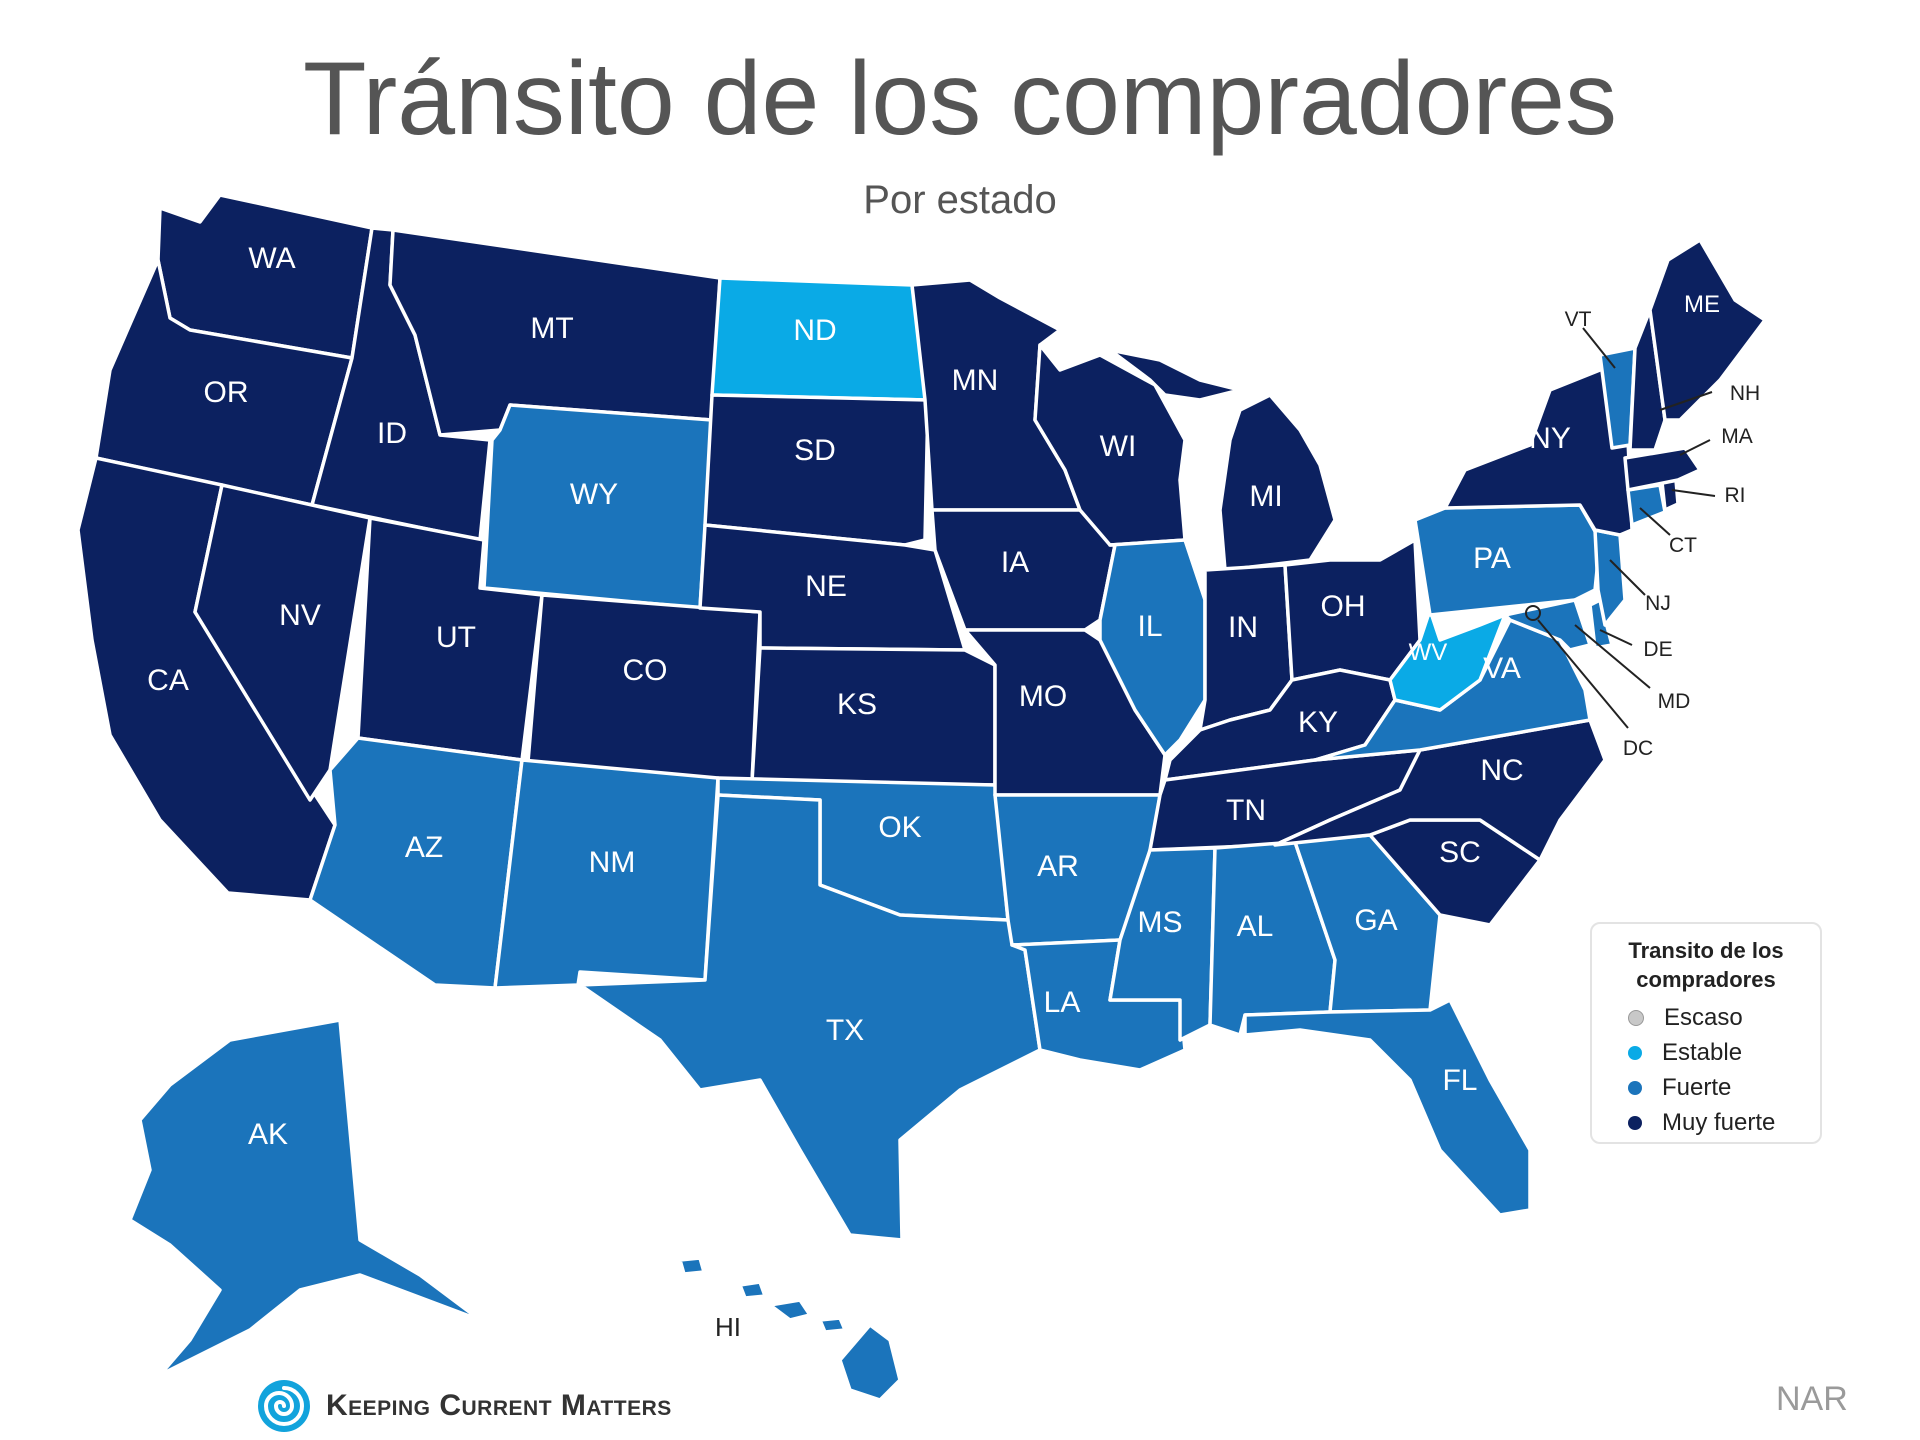 The image size is (1920, 1440). I want to click on label-nc: NC, so click(1501, 770).